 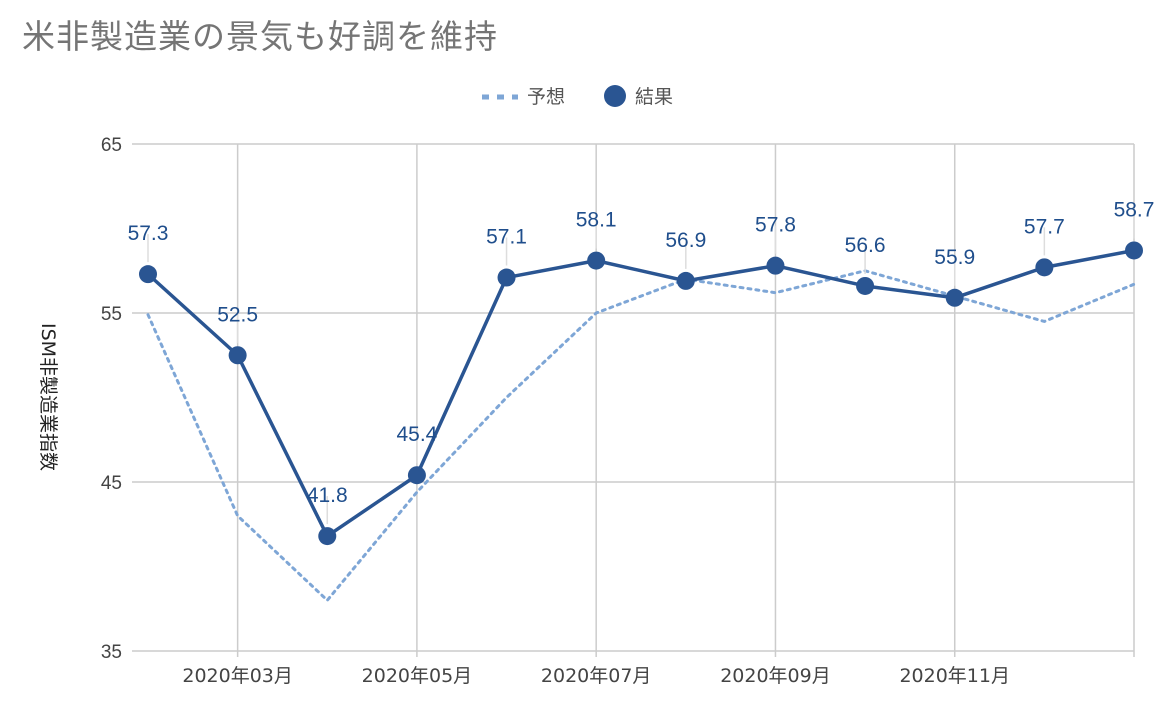 I want to click on x-tick-label: 2020年09月, so click(x=775, y=676).